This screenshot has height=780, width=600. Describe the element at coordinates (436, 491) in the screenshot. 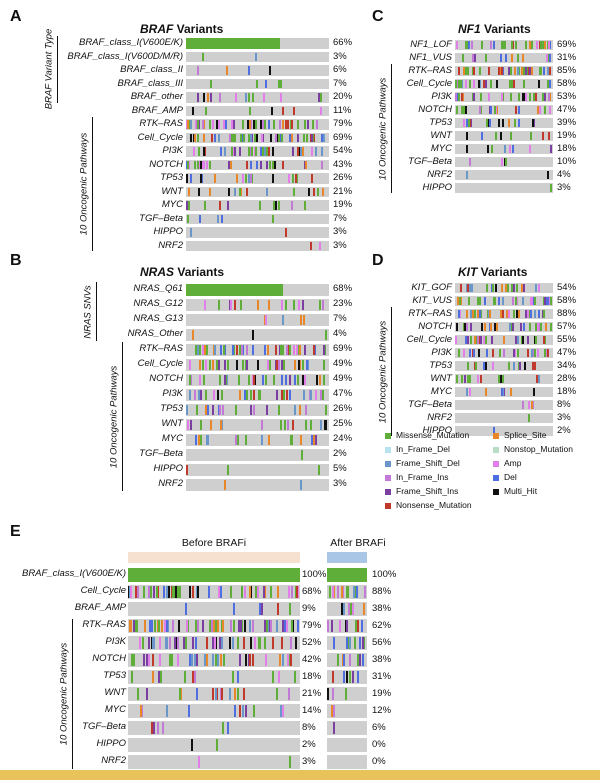

I see `legend-item: Frame_Shift_Ins` at that location.